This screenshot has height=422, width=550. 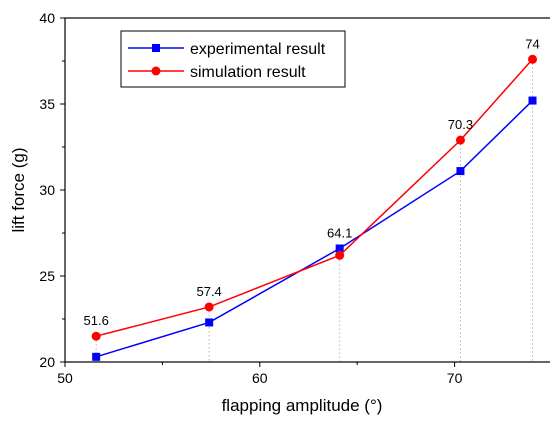 I want to click on legend: experimental result simulation result, so click(x=233, y=59).